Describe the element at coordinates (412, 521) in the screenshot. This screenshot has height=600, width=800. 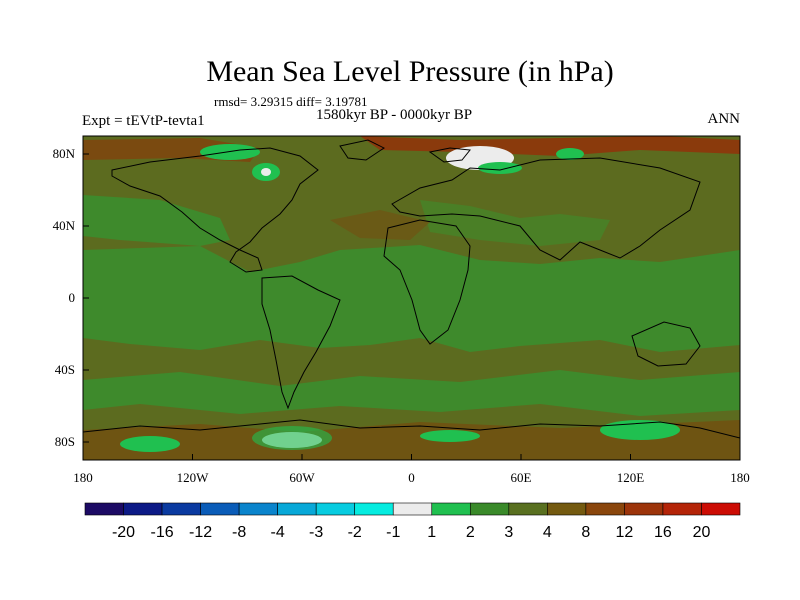
I see `colorbar: -20 -16 -12 -8 -4 -3 -2 -1 1 2 3 4 8 12 16 20` at that location.